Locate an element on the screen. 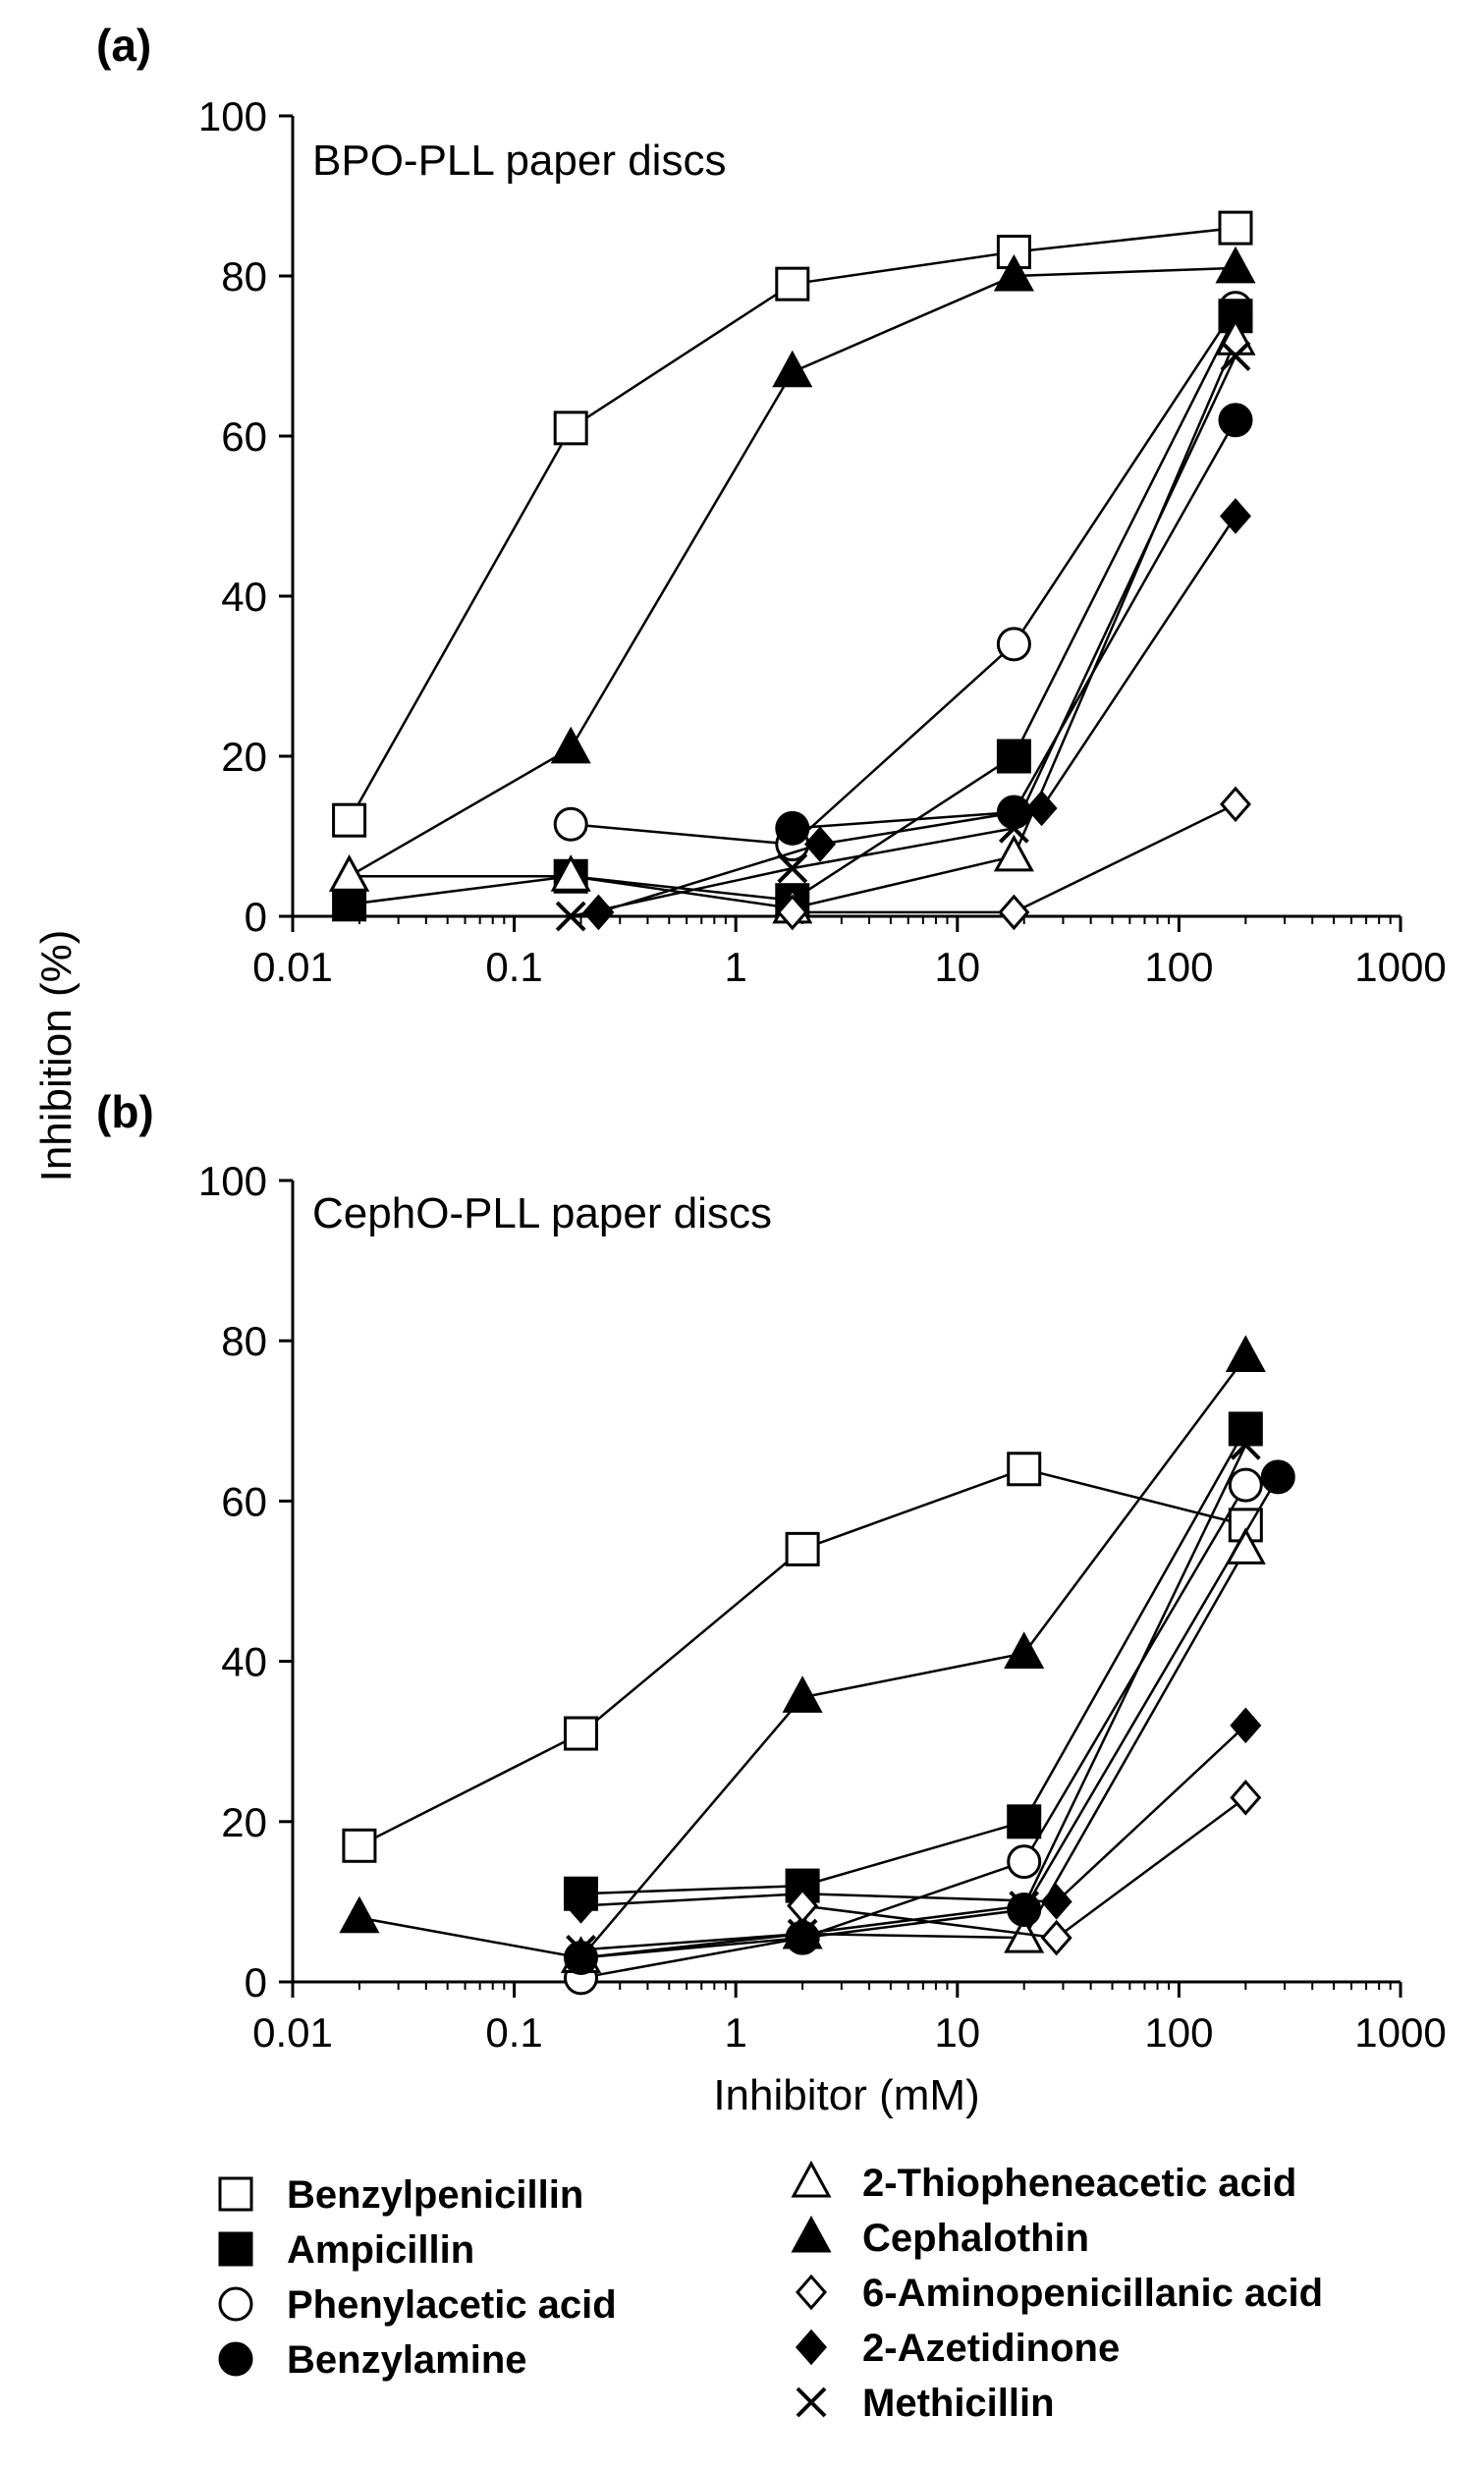 Image resolution: width=1484 pixels, height=2470 pixels. series-ampicillin is located at coordinates (913, 1661).